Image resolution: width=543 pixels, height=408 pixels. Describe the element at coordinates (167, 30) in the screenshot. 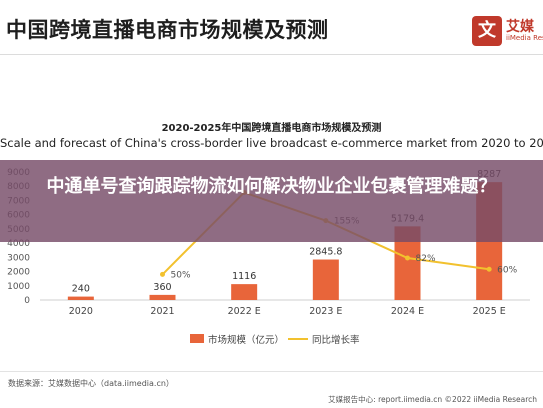

I see `page-title: 中国跨境直播电商市场规模及预测` at that location.